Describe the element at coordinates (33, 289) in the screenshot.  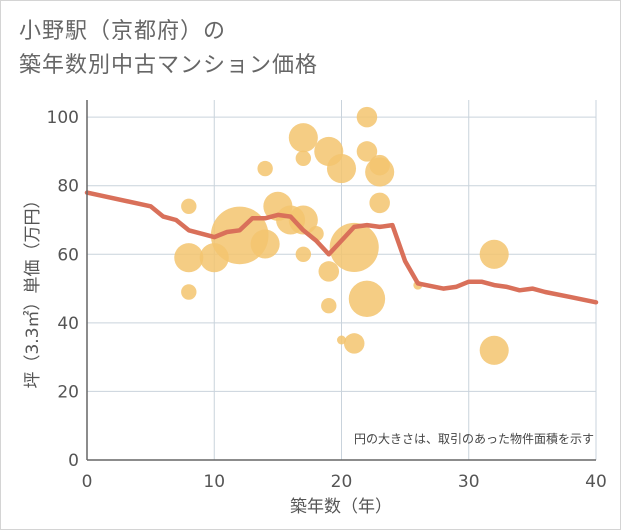
I see `y-axis-title: 坪（3.3㎡）単価（万円）` at that location.